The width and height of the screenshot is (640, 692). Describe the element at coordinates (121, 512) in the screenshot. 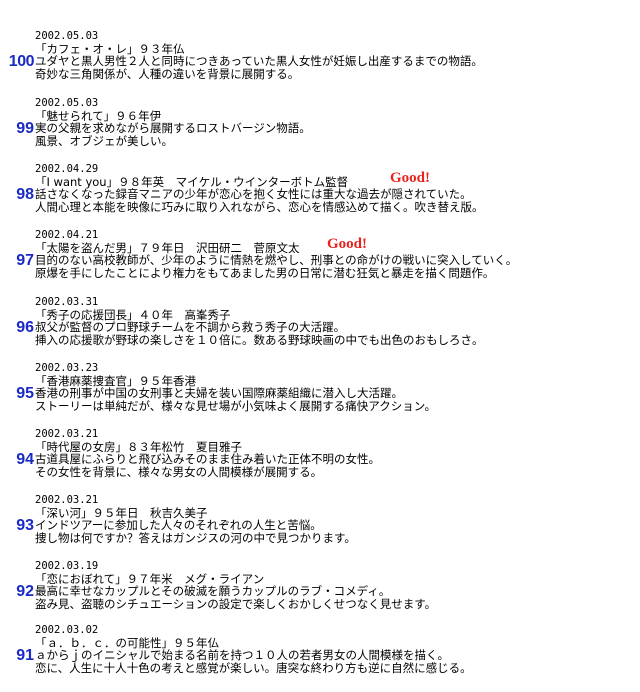

I see `entry-title: 「深い河」９５年日 秋吉久美子` at that location.